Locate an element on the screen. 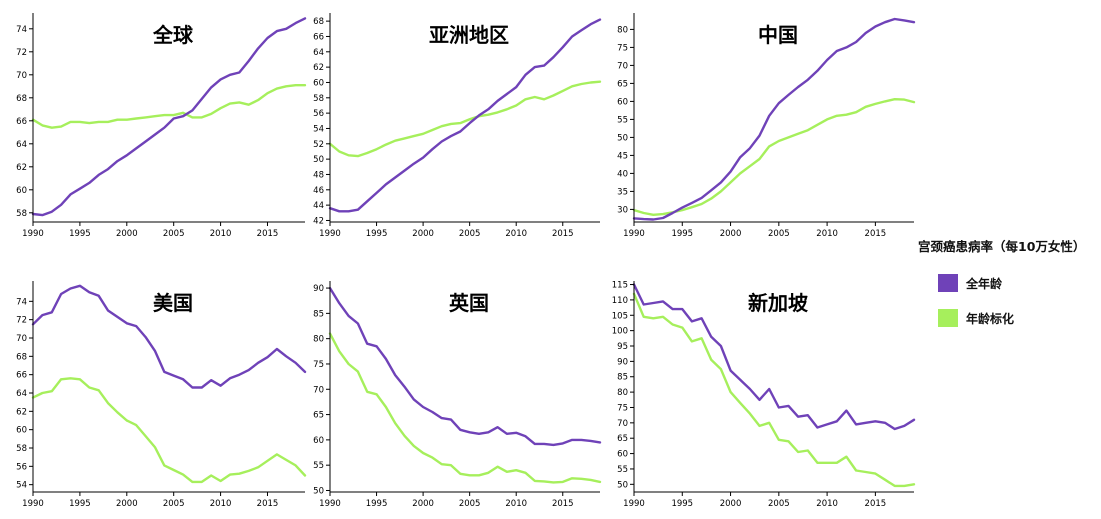 This screenshot has height=519, width=1101. legend-label-all-ages: 全年龄 is located at coordinates (984, 283).